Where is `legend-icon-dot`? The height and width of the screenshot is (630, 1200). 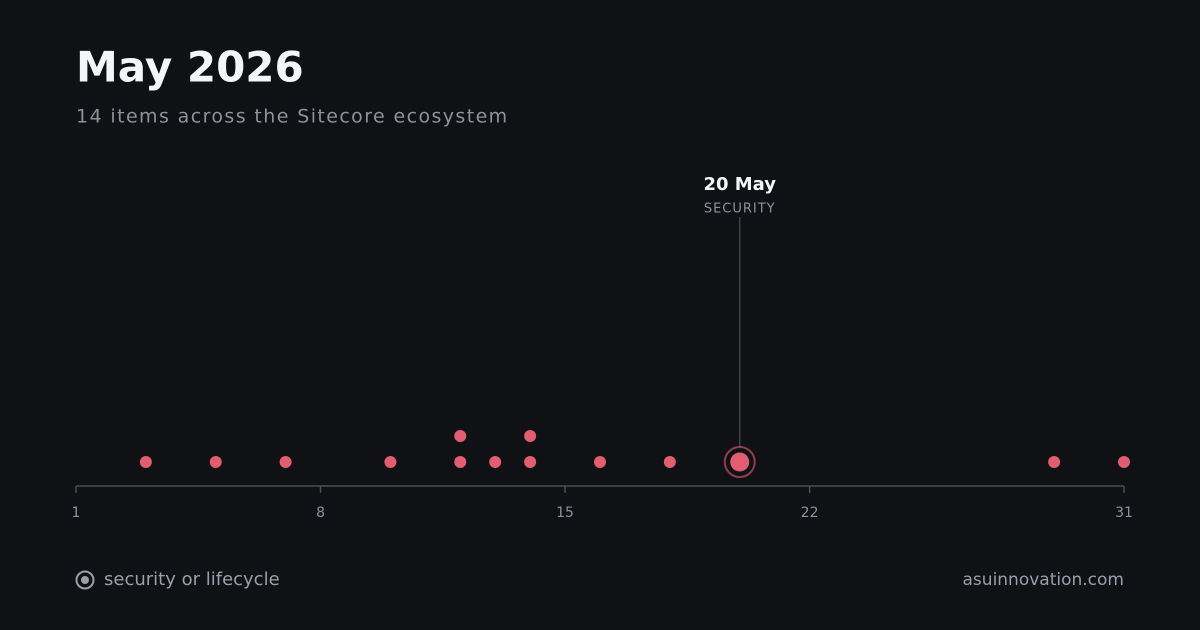
legend-icon-dot is located at coordinates (85, 580).